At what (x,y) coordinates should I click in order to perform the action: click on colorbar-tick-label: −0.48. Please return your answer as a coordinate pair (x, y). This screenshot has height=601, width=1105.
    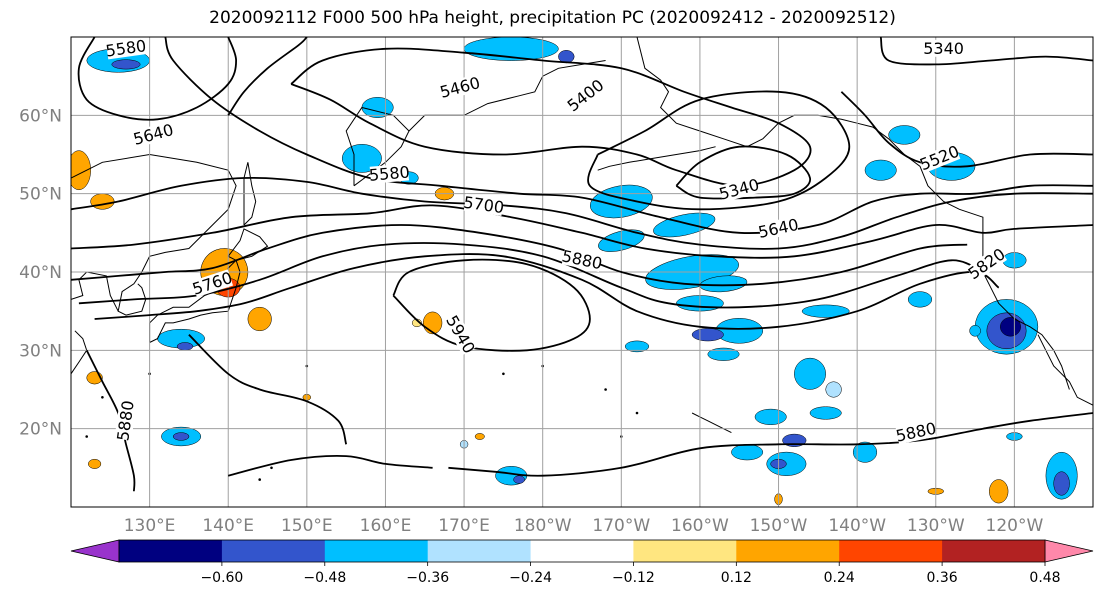
    Looking at the image, I should click on (324, 578).